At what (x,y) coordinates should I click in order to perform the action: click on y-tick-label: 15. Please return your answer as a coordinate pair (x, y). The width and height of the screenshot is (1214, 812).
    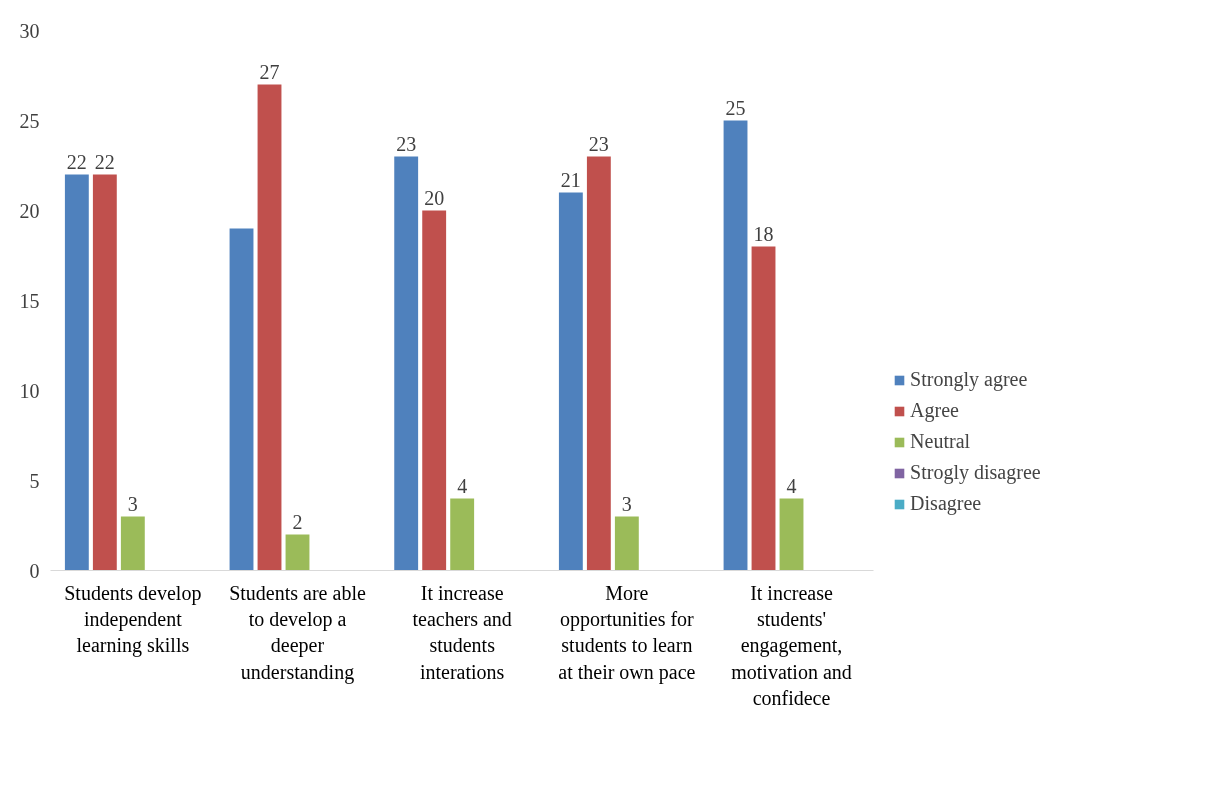
    Looking at the image, I should click on (29, 300).